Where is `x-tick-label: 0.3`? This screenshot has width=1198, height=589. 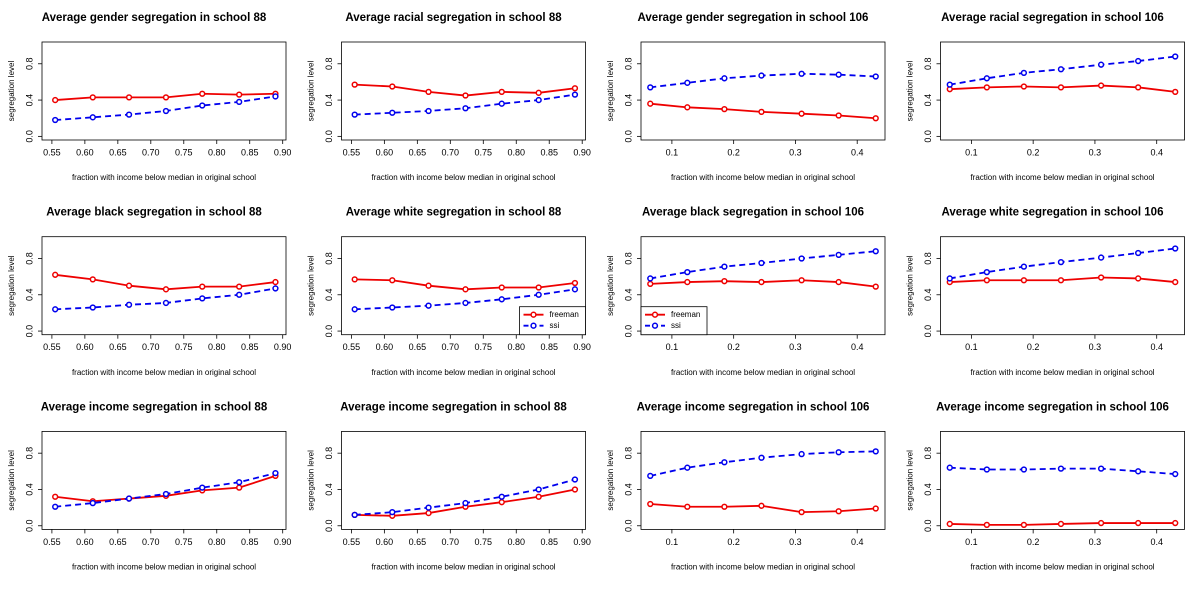
x-tick-label: 0.3 is located at coordinates (795, 542).